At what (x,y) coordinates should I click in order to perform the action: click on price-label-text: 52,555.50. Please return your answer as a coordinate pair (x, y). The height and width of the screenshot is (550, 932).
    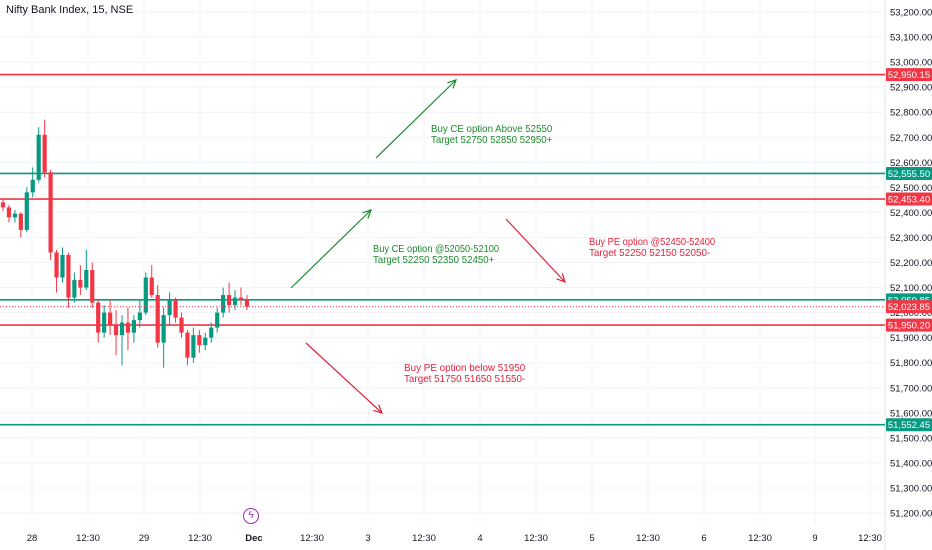
    Looking at the image, I should click on (909, 174).